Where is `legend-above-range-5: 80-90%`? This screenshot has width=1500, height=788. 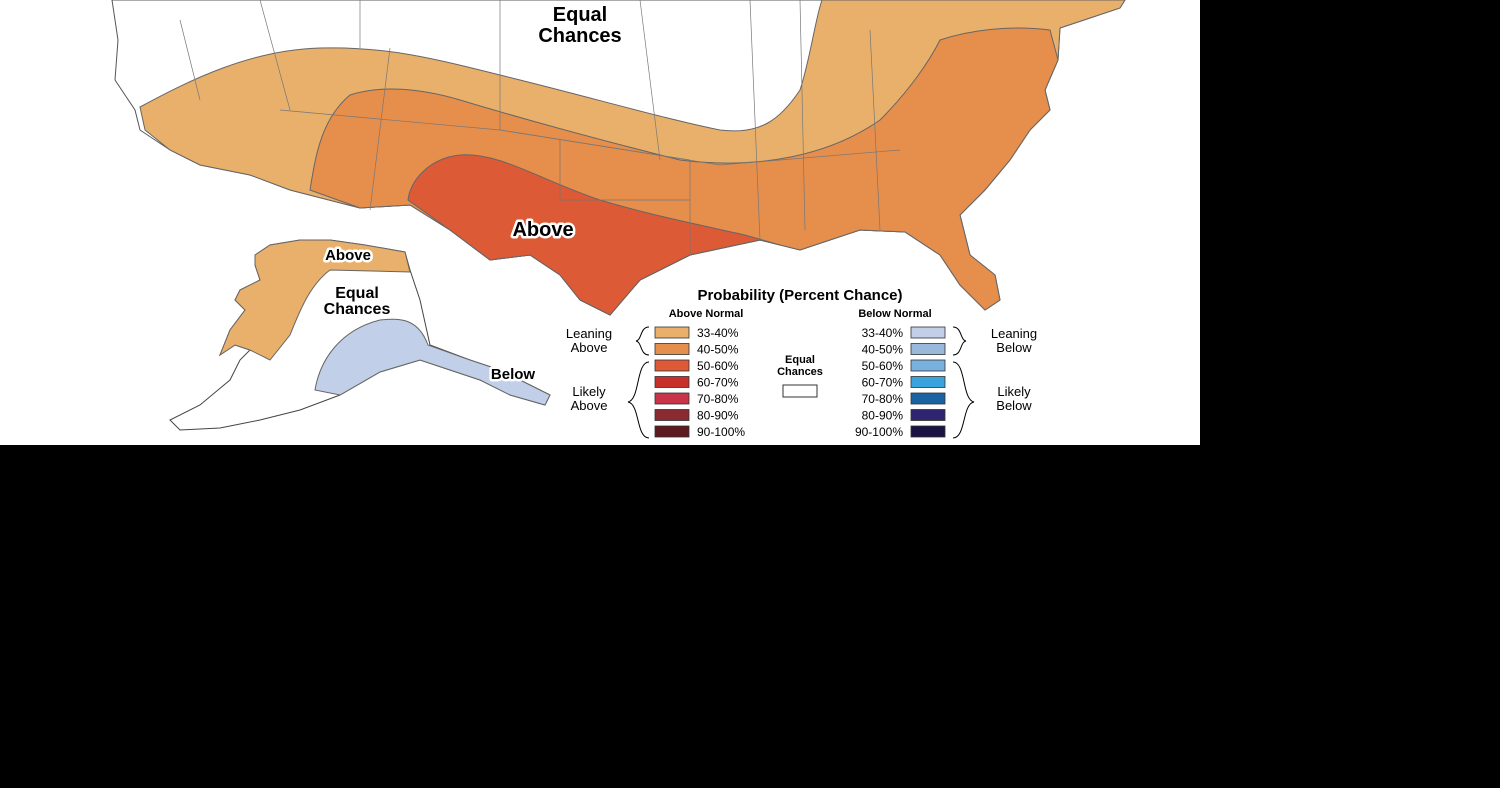 legend-above-range-5: 80-90% is located at coordinates (718, 416).